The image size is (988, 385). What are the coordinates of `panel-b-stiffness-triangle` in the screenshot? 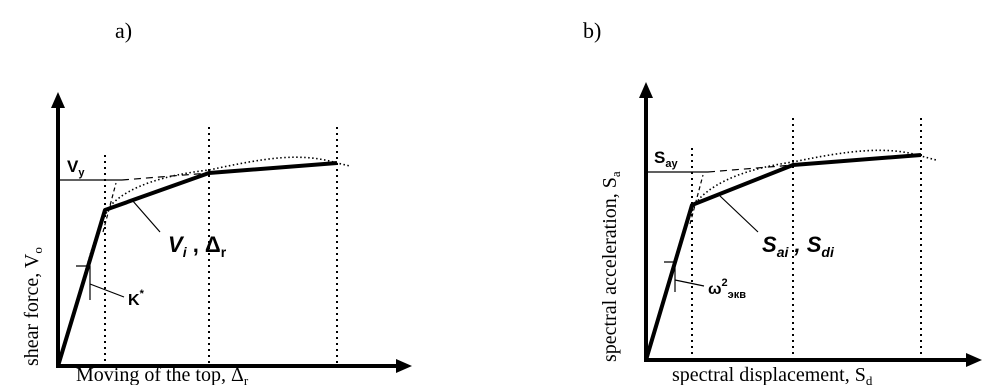 It's located at (670, 276).